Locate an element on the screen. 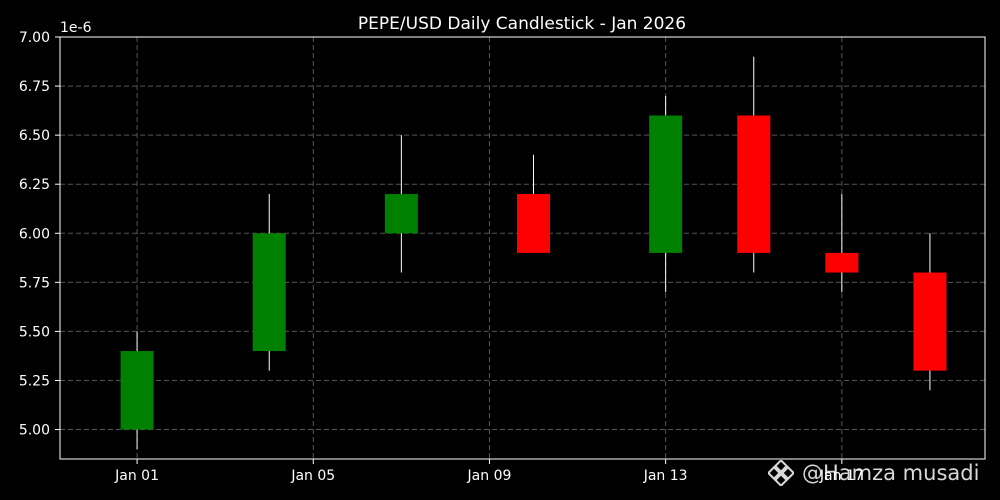 This screenshot has width=1000, height=500. y-tick-label: 6.00 is located at coordinates (34, 234).